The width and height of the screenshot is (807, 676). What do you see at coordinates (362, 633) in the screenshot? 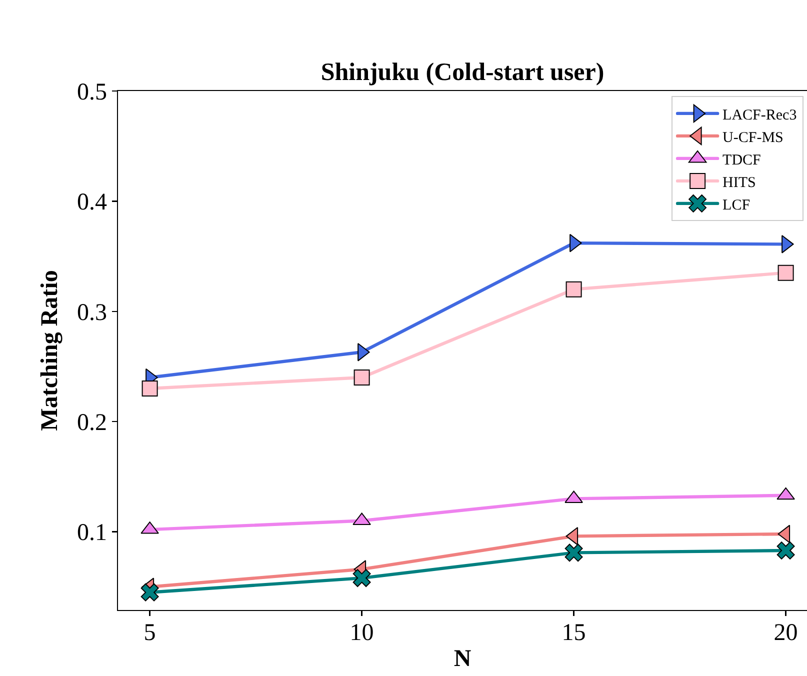
I see `x-tick-label: 10` at bounding box center [362, 633].